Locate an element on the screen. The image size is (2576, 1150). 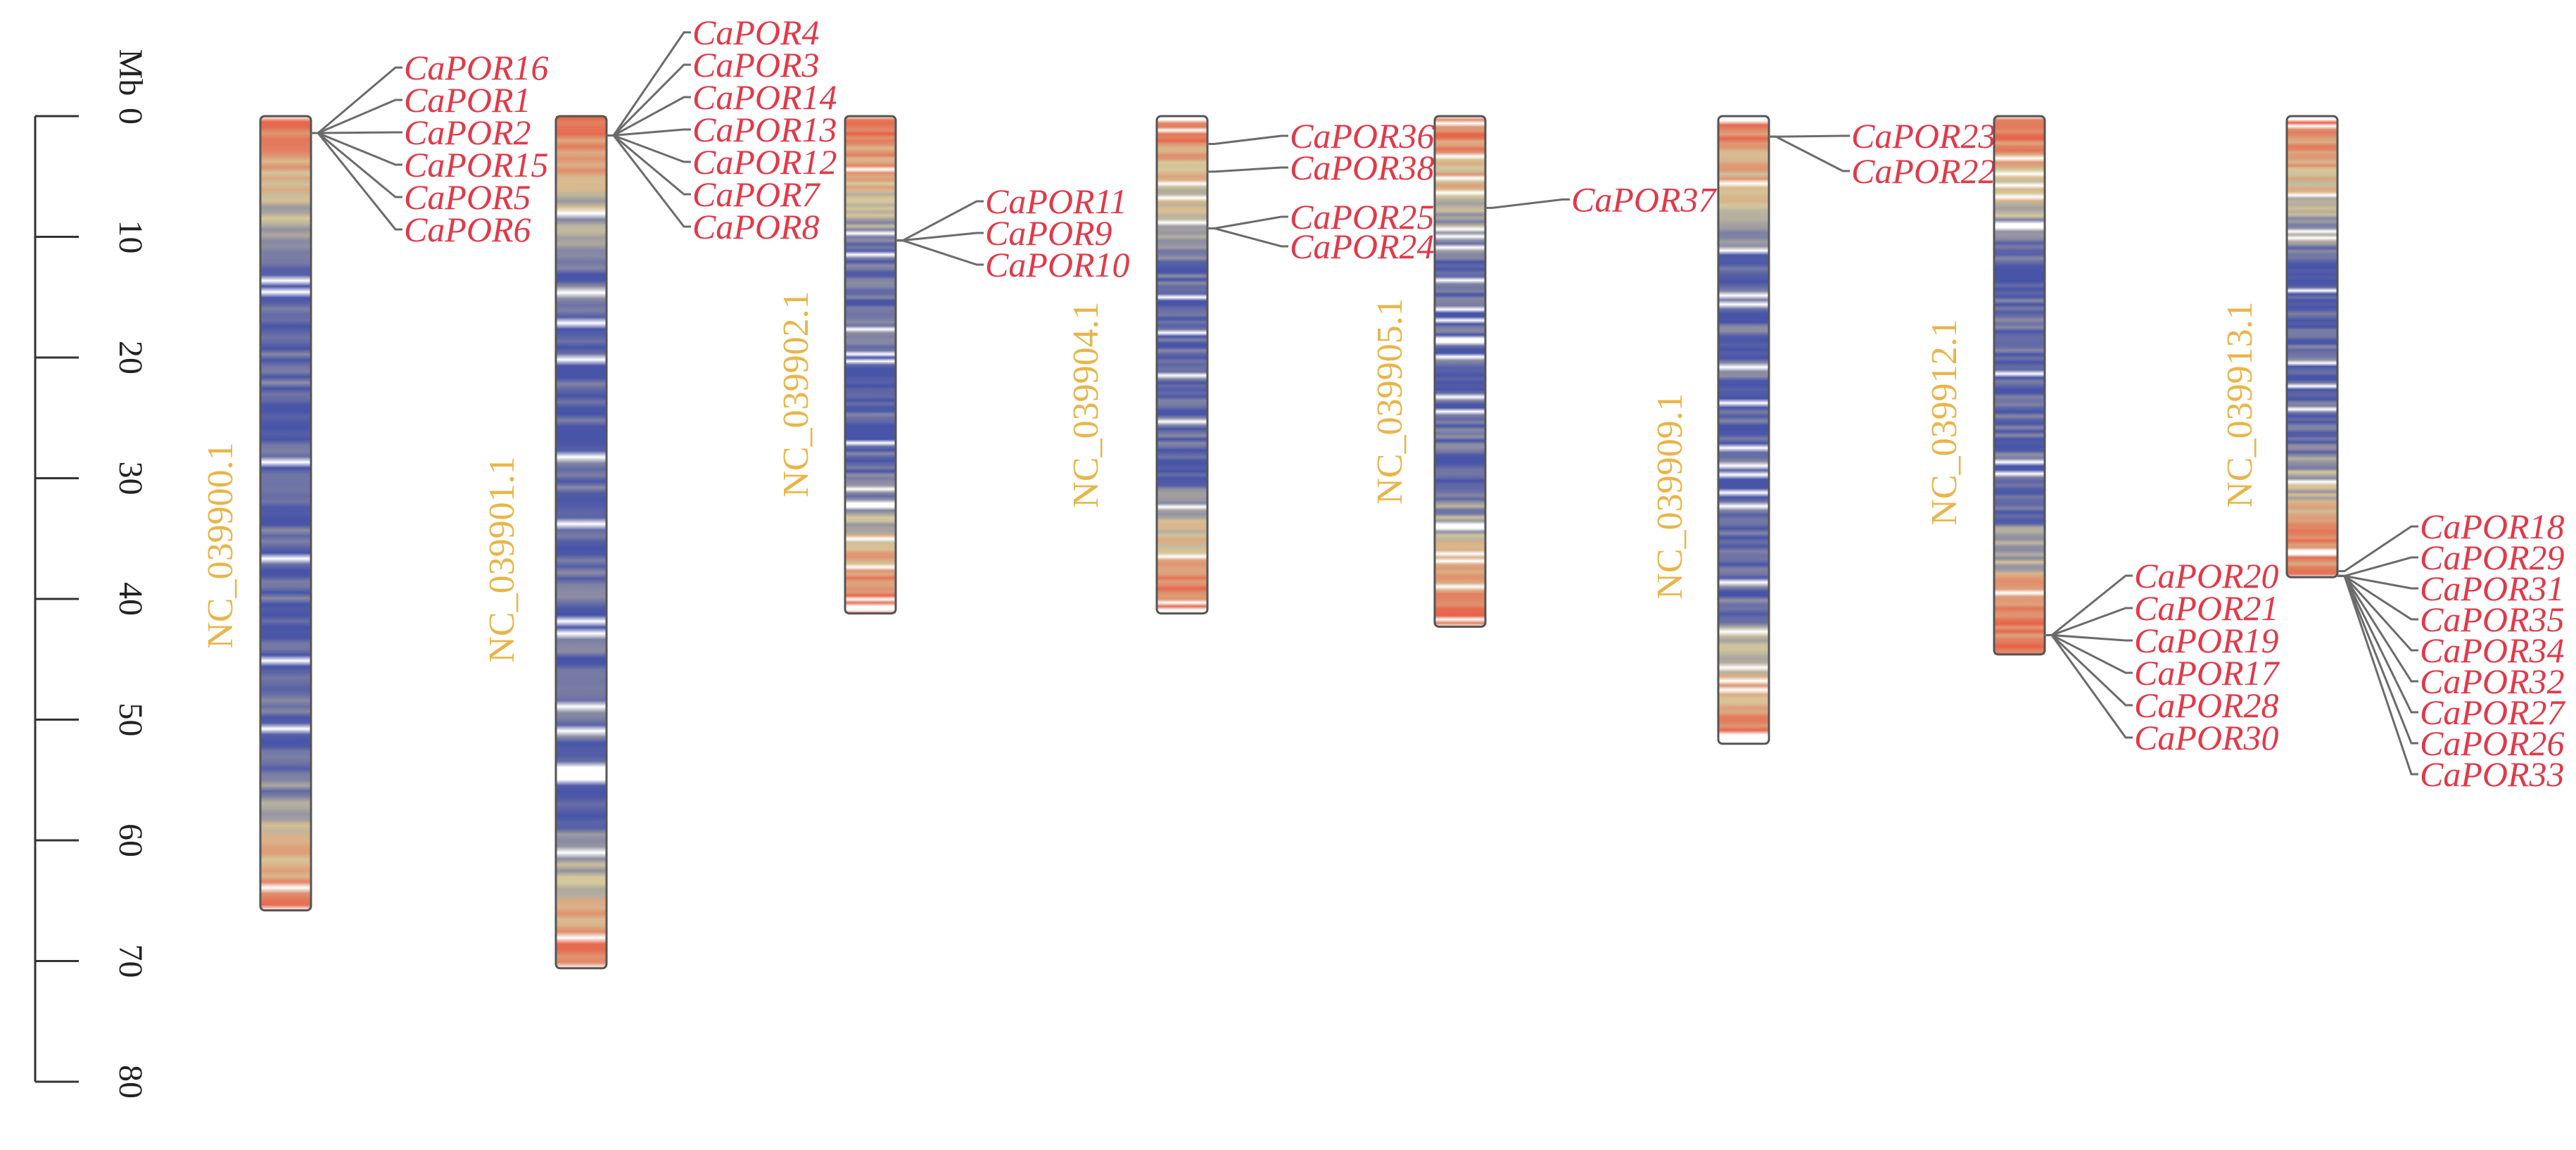
chromosome-label: NC_039904.1 is located at coordinates (1086, 404).